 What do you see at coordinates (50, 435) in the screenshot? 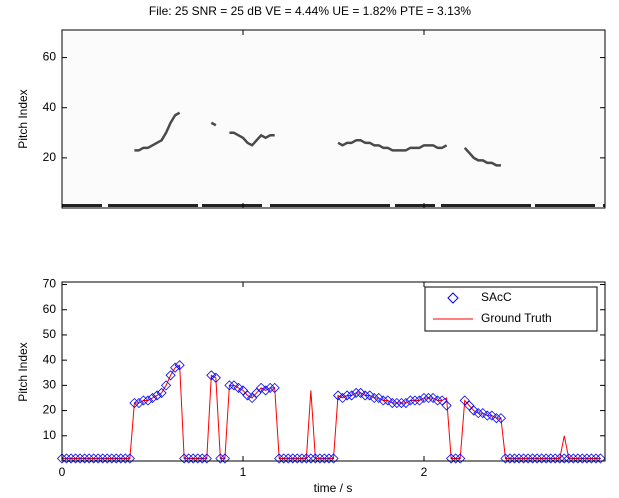
I see `y-tick-label: 10` at bounding box center [50, 435].